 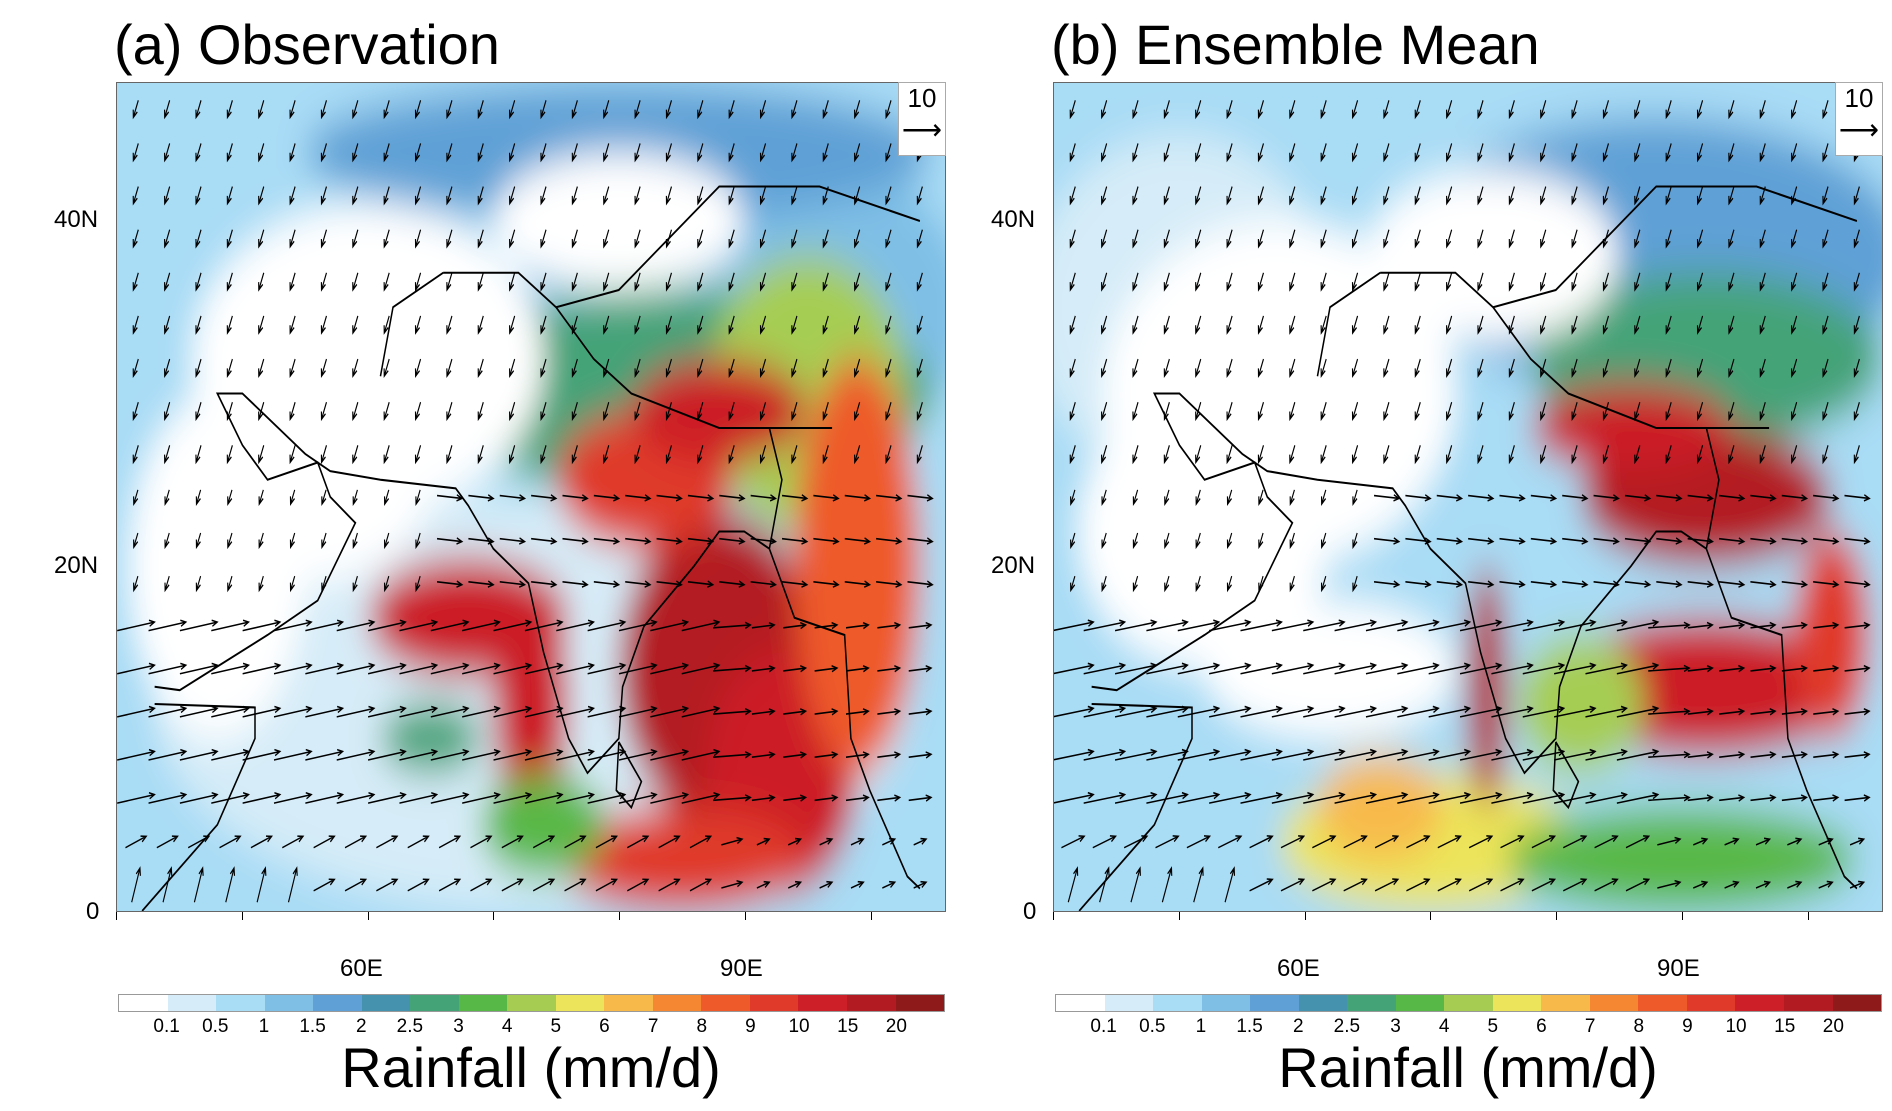 I want to click on x-tick, so click(x=745, y=916).